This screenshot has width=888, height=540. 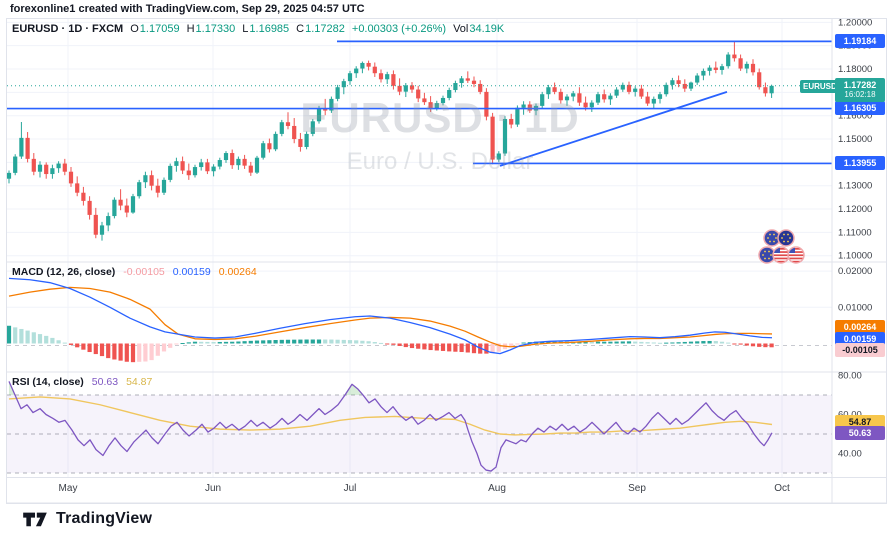 What do you see at coordinates (860, 338) in the screenshot?
I see `macd-line-badge: 0.00159` at bounding box center [860, 338].